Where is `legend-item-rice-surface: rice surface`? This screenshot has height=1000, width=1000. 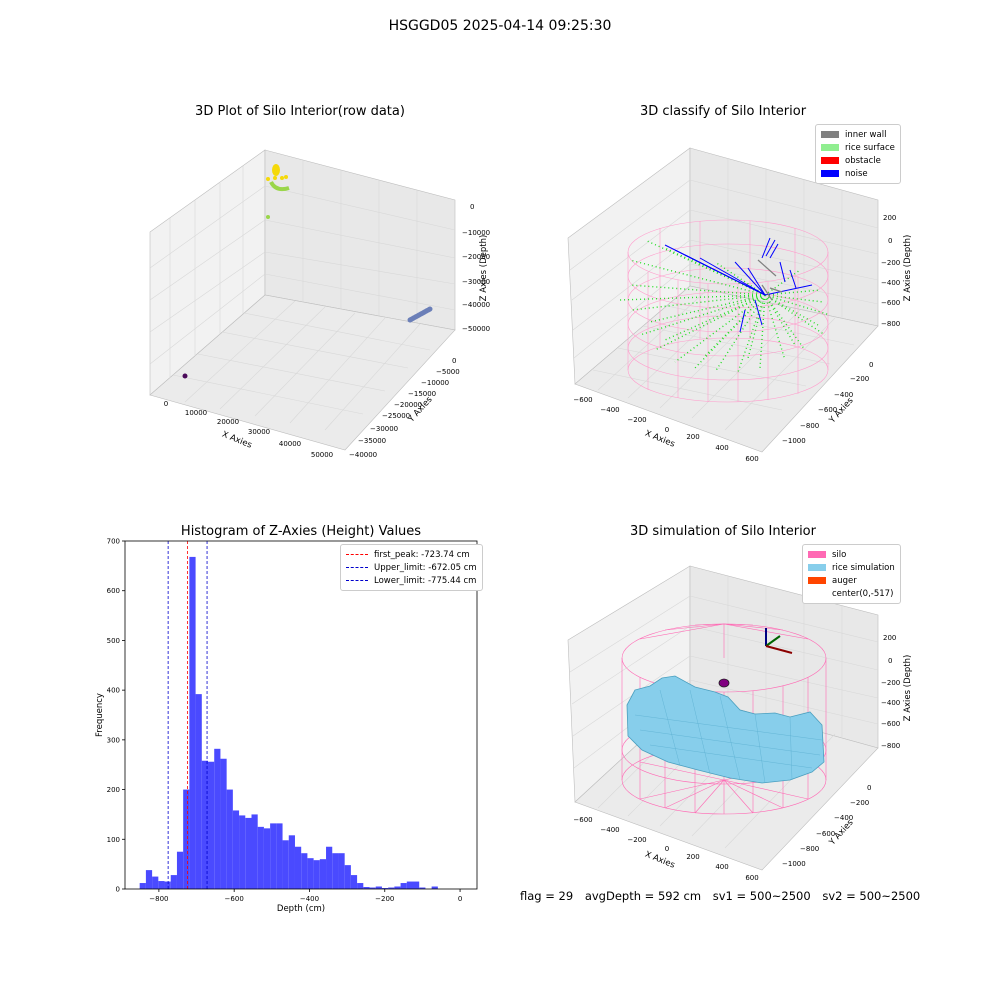 legend-item-rice-surface: rice surface is located at coordinates (858, 147).